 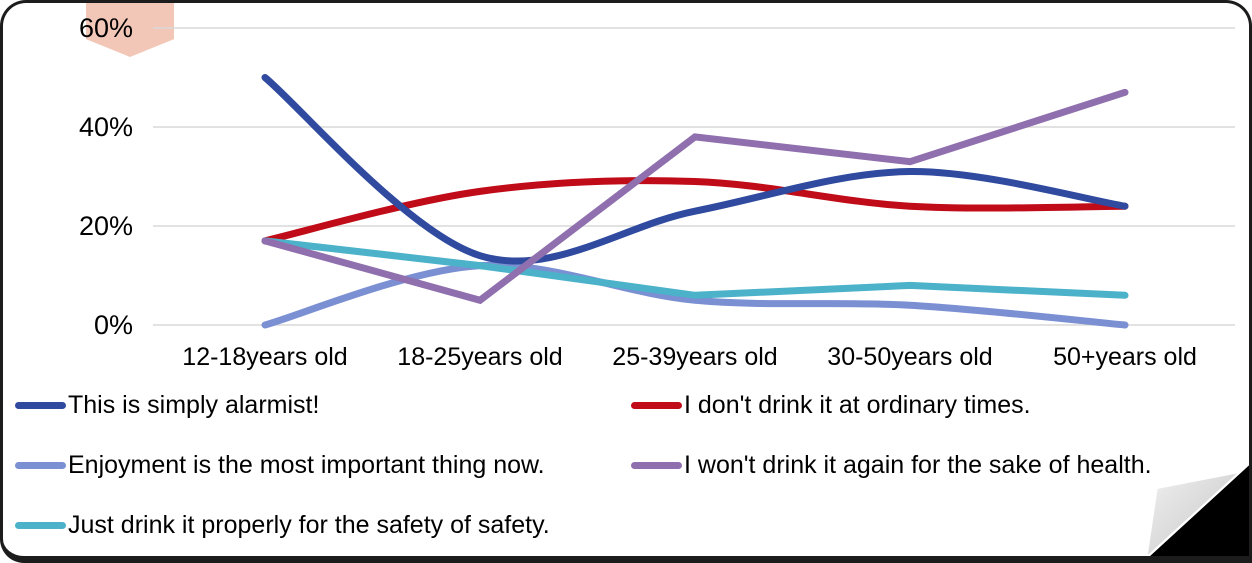 What do you see at coordinates (113, 325) in the screenshot?
I see `y-axis-label: 0%` at bounding box center [113, 325].